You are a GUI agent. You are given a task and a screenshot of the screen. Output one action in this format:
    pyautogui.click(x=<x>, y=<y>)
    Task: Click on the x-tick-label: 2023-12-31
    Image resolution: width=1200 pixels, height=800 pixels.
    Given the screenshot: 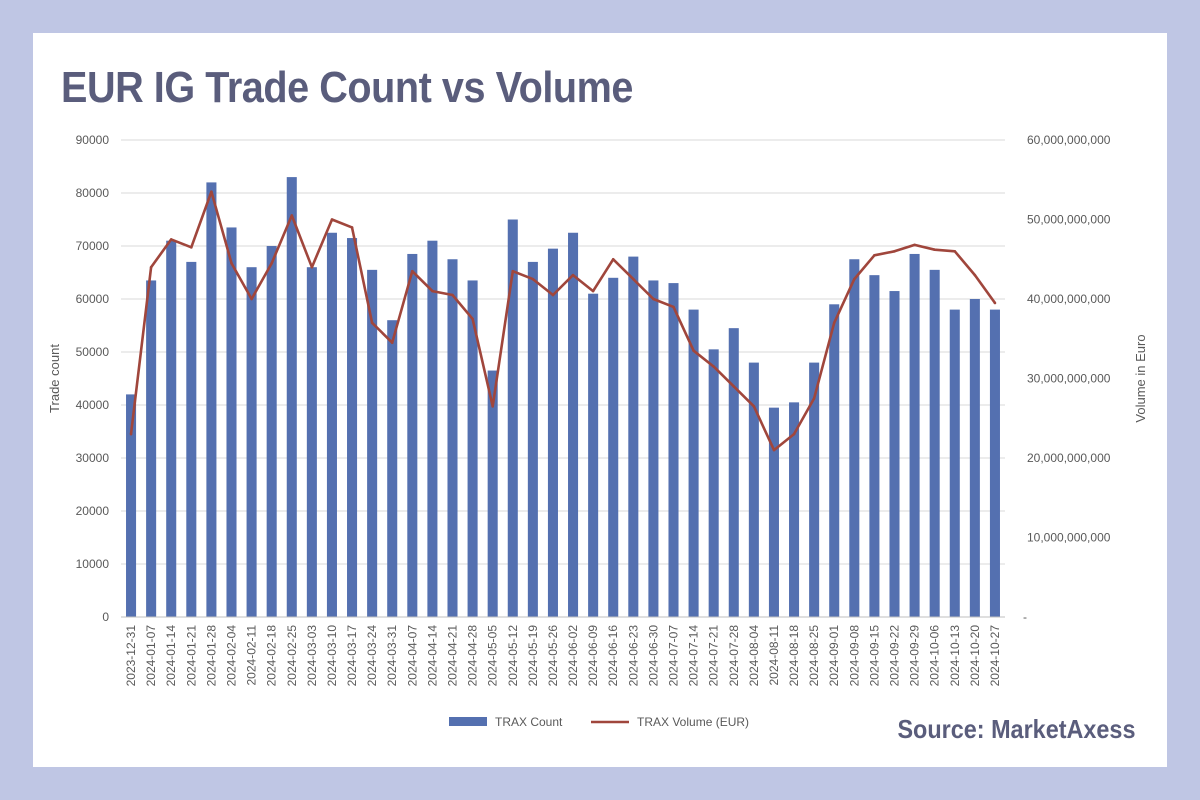 What is the action you would take?
    pyautogui.click(x=131, y=656)
    